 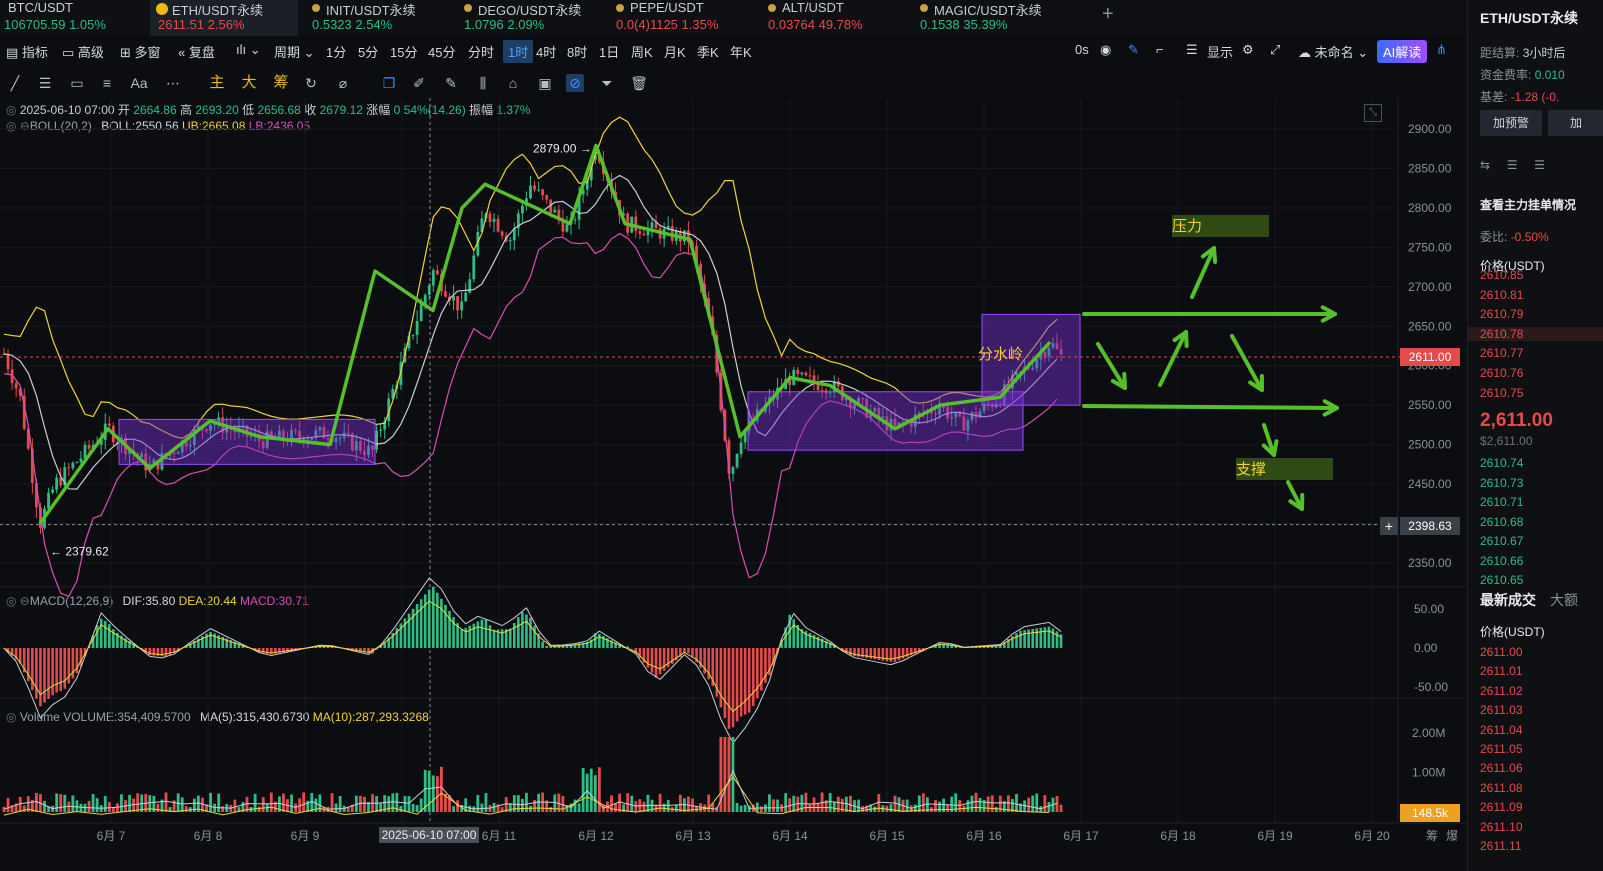 What do you see at coordinates (75, 18) in the screenshot?
I see `ticker-tab: BTC/USDT 106705.59 1.05%` at bounding box center [75, 18].